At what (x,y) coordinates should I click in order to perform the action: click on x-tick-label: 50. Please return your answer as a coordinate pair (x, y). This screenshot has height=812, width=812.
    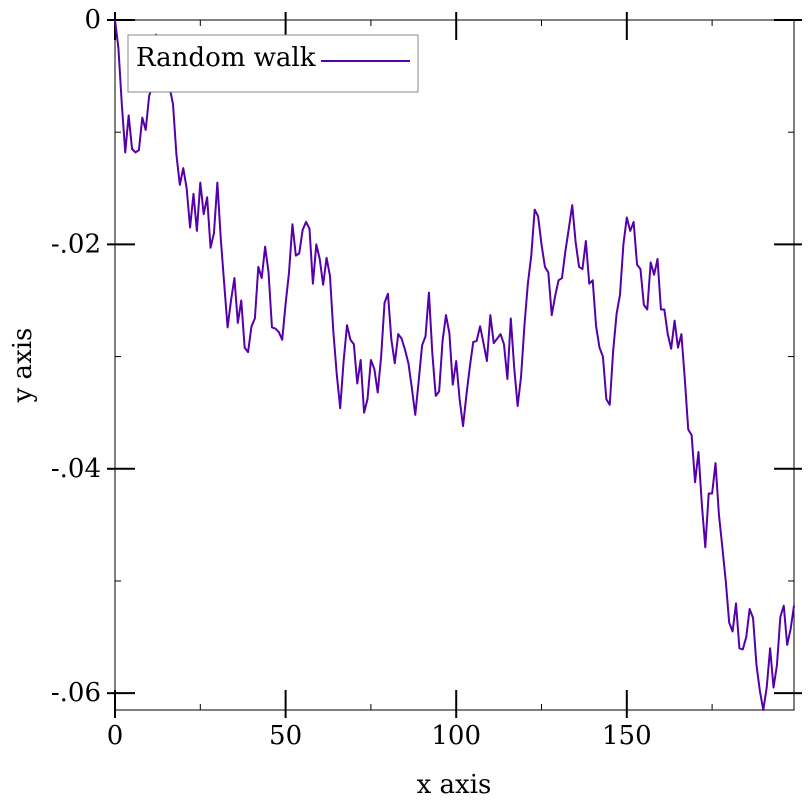
    Looking at the image, I should click on (285, 736).